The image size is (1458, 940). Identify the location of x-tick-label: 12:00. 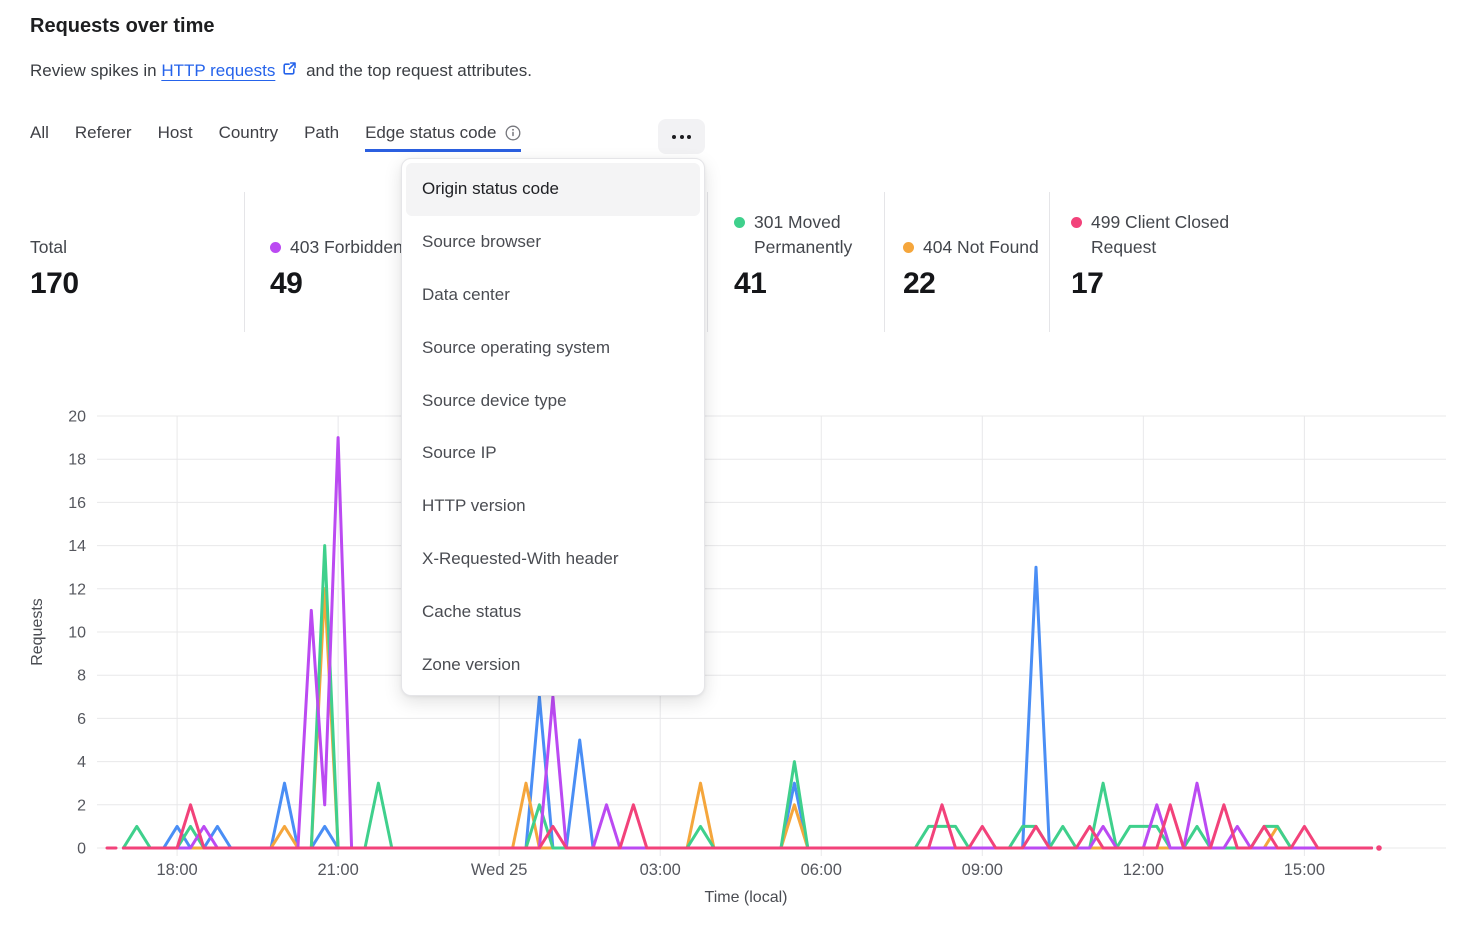
(1143, 870).